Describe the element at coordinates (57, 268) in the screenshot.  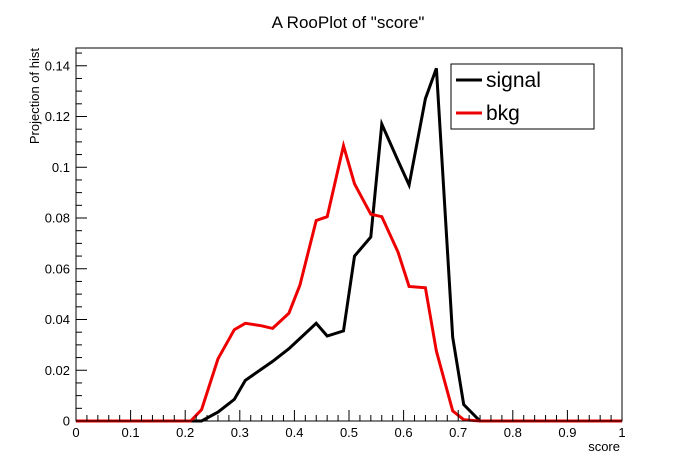
I see `y-tick-label: 0.06` at that location.